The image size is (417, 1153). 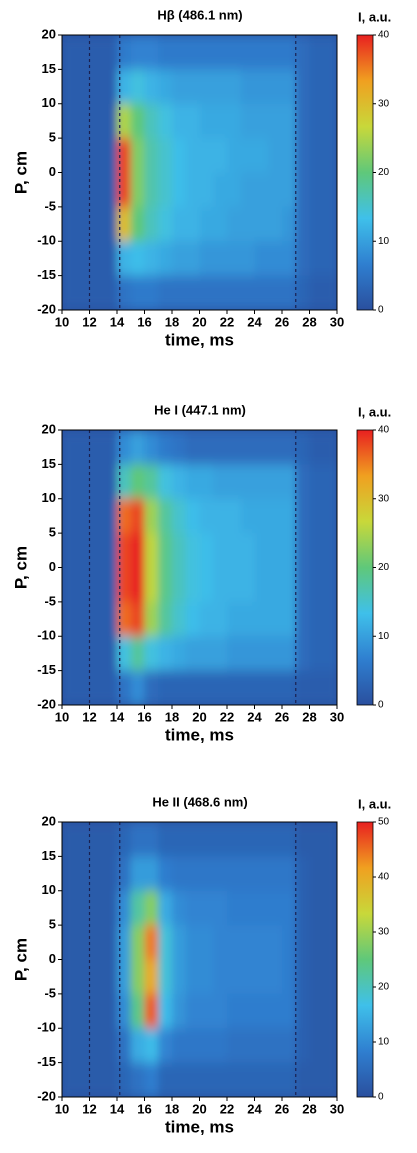 I want to click on y-tick-label: 15, so click(x=49, y=463).